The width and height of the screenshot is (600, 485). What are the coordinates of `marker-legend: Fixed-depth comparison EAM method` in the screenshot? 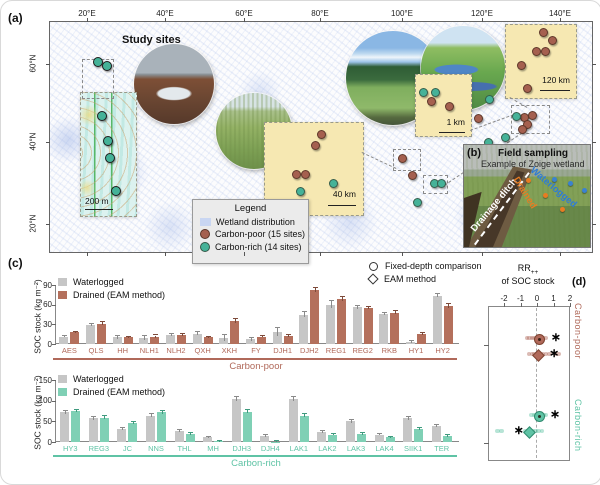 It's located at (425, 274).